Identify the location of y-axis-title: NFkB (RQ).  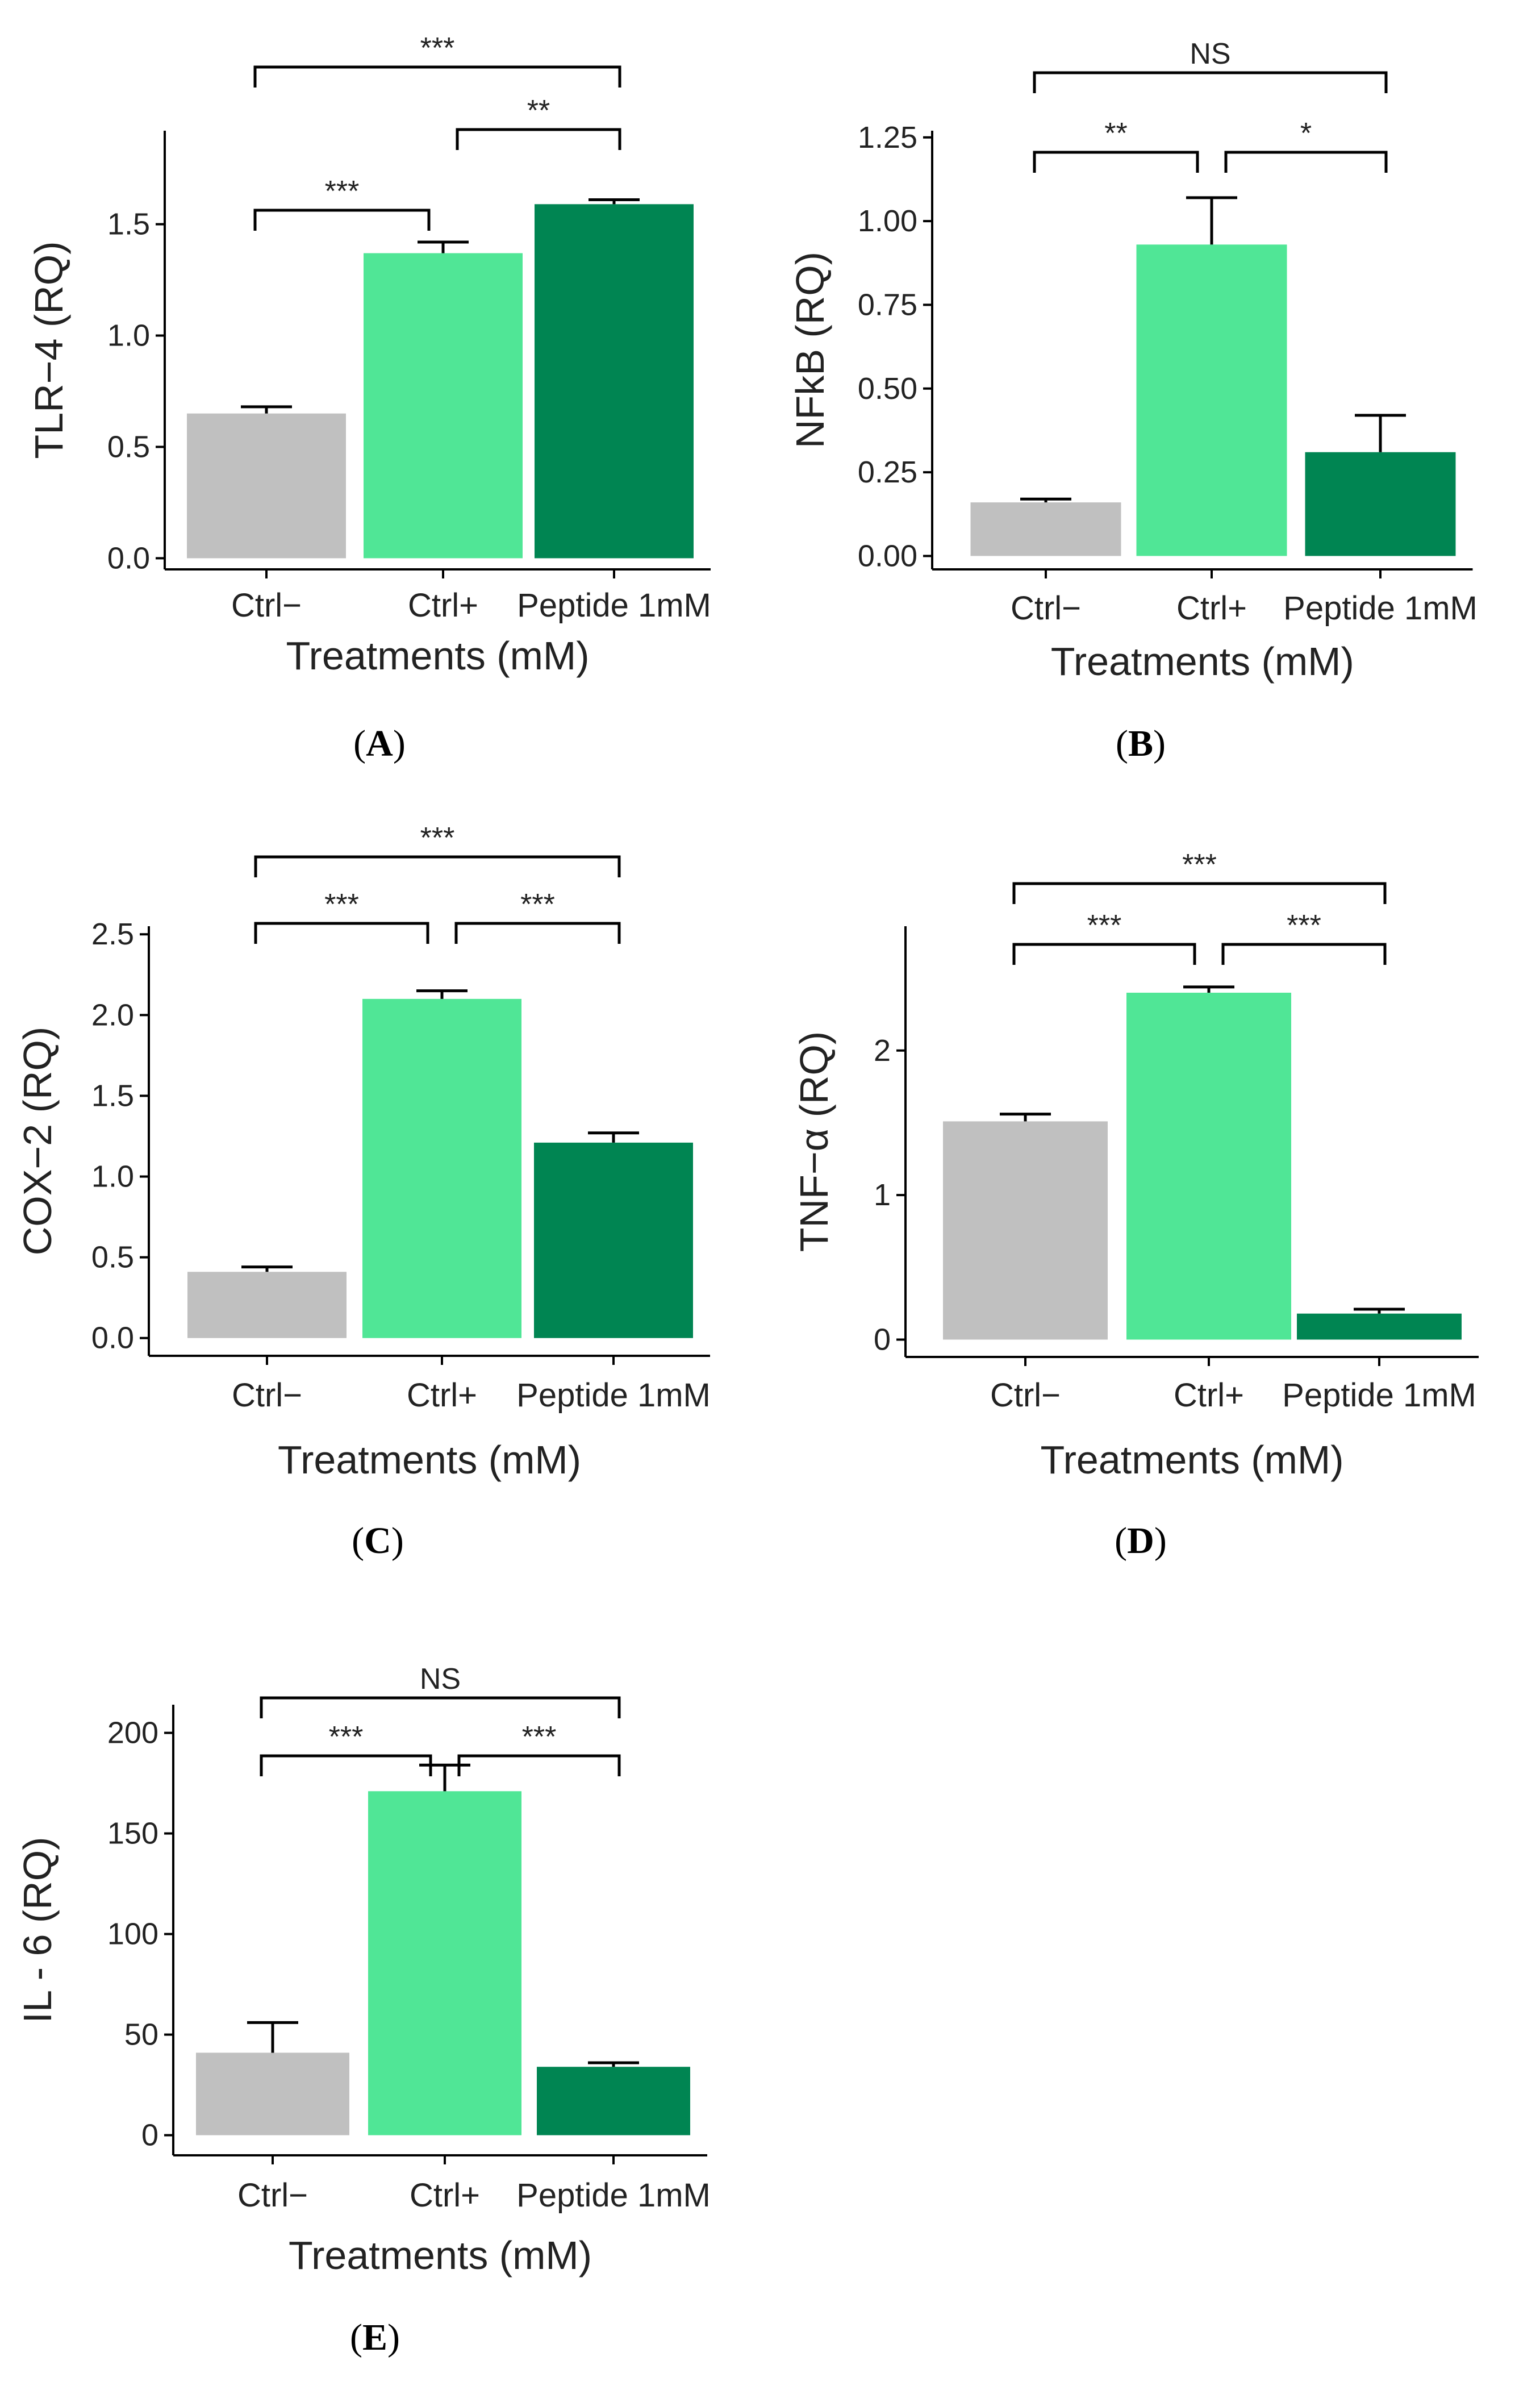
(810, 350).